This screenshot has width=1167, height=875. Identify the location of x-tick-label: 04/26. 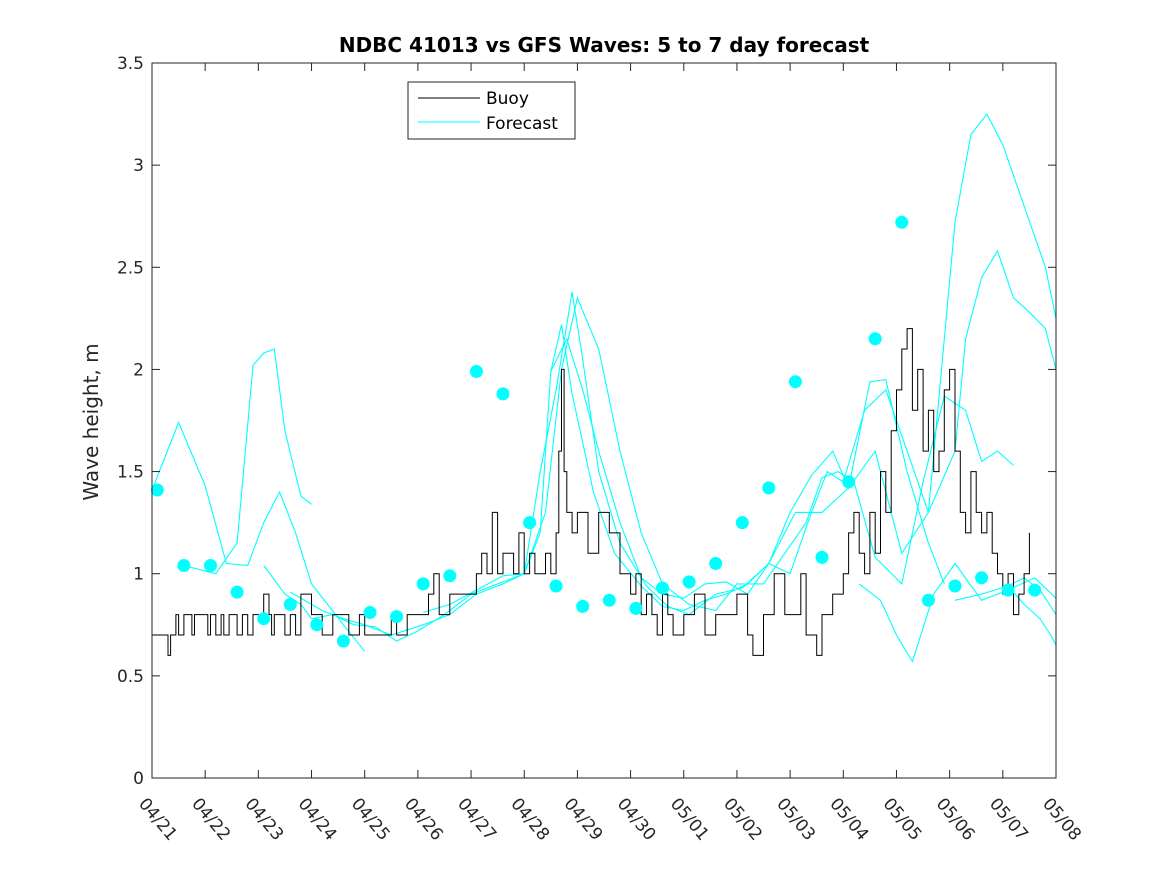
(423, 819).